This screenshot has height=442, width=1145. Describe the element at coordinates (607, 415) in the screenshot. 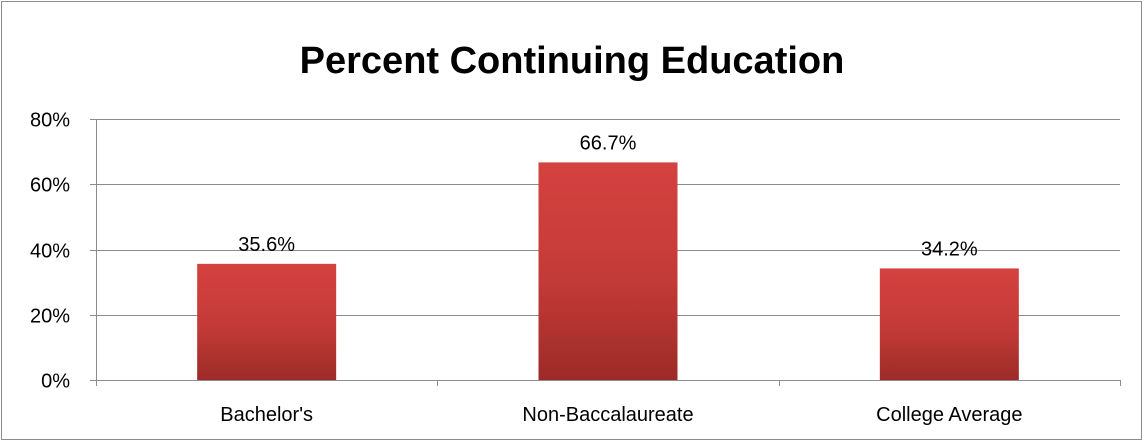

I see `x-tick-label: Non-Baccalaureate` at that location.